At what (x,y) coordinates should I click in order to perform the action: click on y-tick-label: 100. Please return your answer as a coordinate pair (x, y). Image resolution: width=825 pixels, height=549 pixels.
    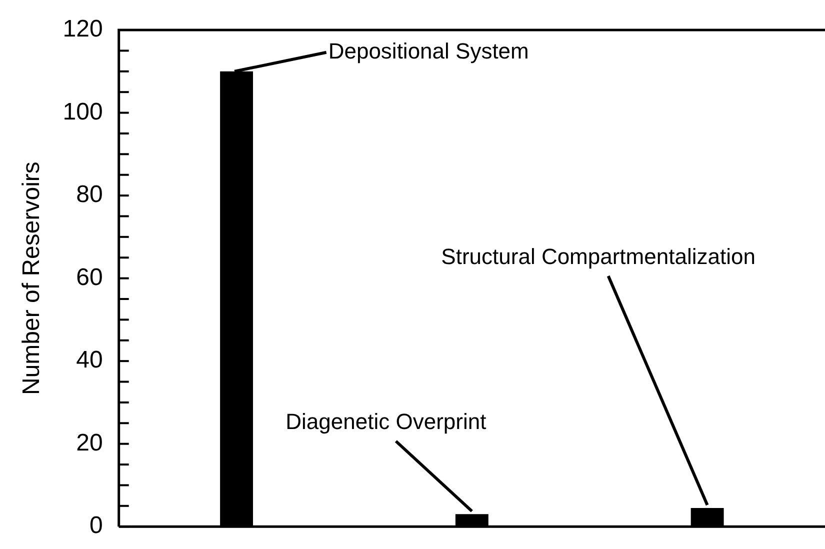
    Looking at the image, I should click on (82, 112).